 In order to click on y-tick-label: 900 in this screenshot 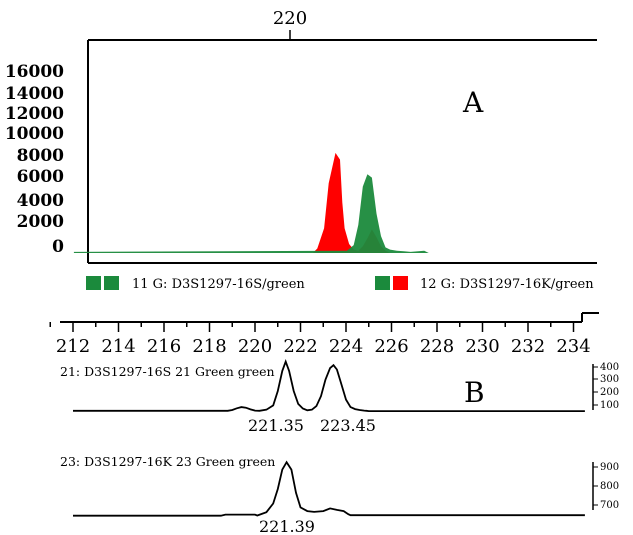, I will do `click(609, 467)`.